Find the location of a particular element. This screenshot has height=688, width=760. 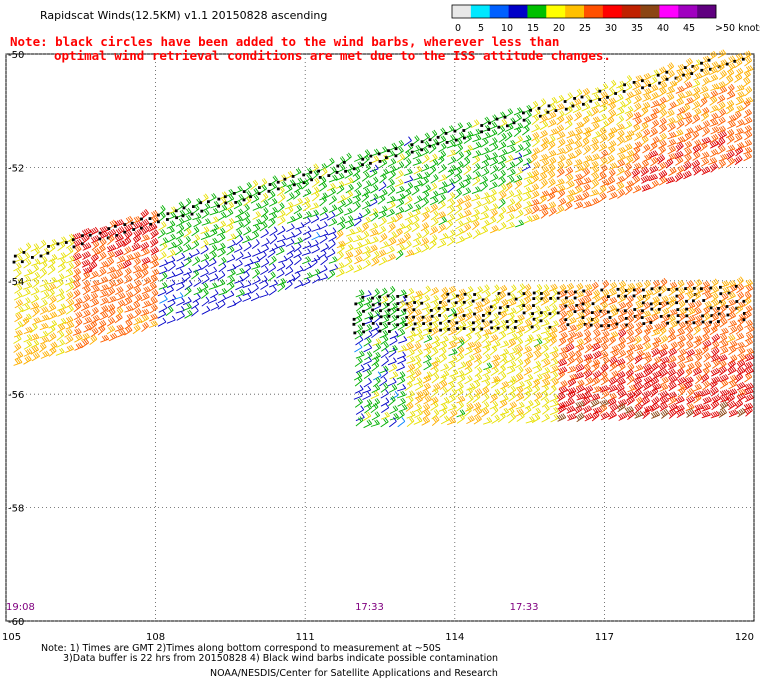

colorbar-label: 0 is located at coordinates (458, 28).